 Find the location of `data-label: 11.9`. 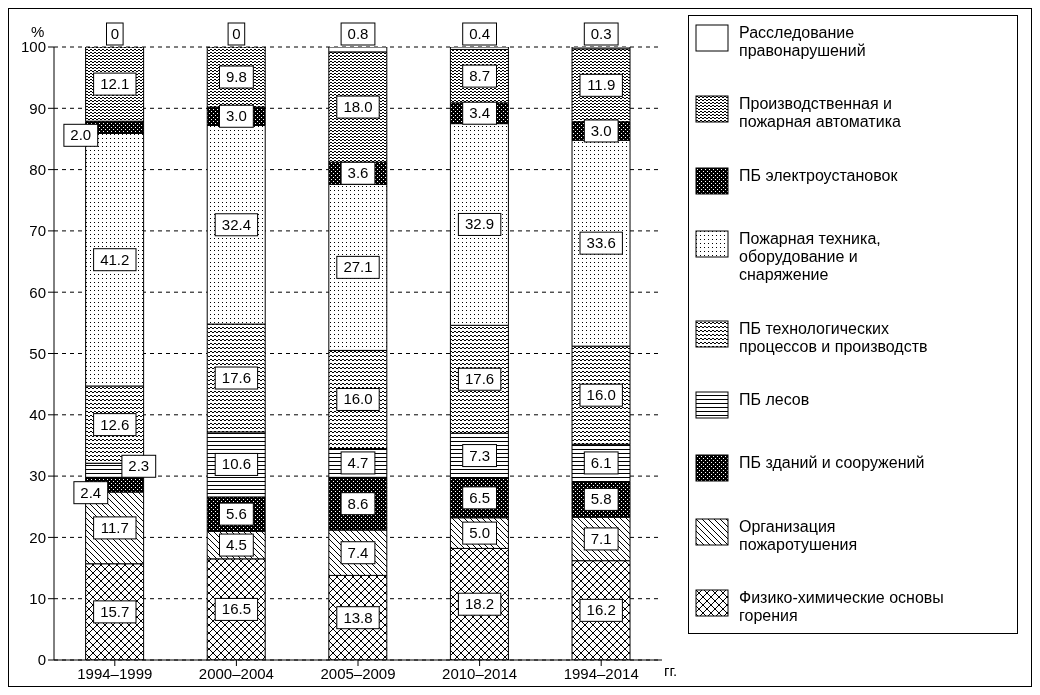

data-label: 11.9 is located at coordinates (601, 85).